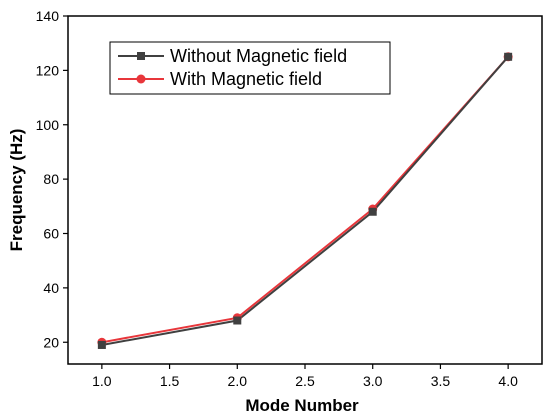 The height and width of the screenshot is (417, 550). What do you see at coordinates (373, 381) in the screenshot?
I see `x-tick-label: 3.0` at bounding box center [373, 381].